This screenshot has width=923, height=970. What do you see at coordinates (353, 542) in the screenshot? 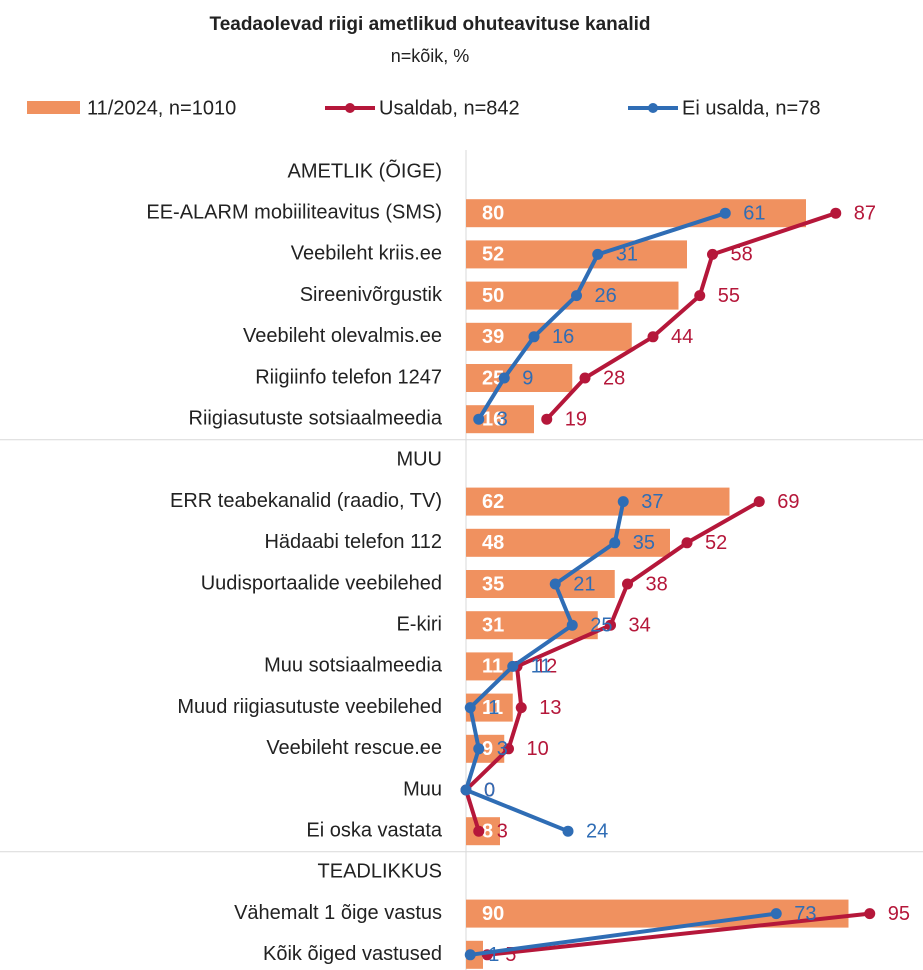
I see `category-label: Hädaabi telefon 112` at bounding box center [353, 542].